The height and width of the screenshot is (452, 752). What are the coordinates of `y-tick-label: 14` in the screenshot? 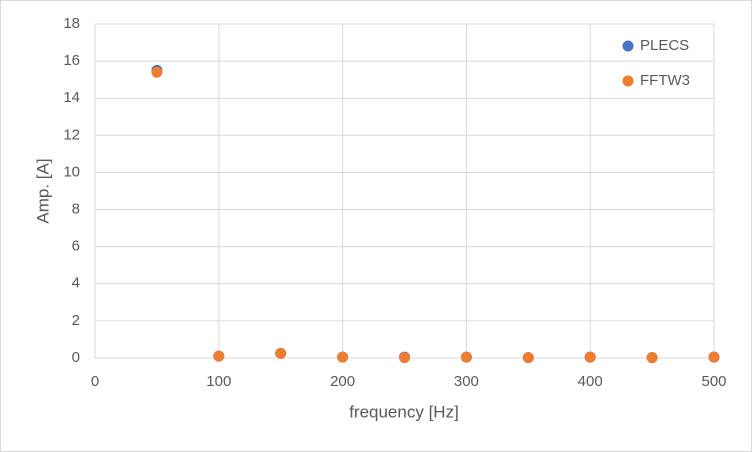 It's located at (71, 97).